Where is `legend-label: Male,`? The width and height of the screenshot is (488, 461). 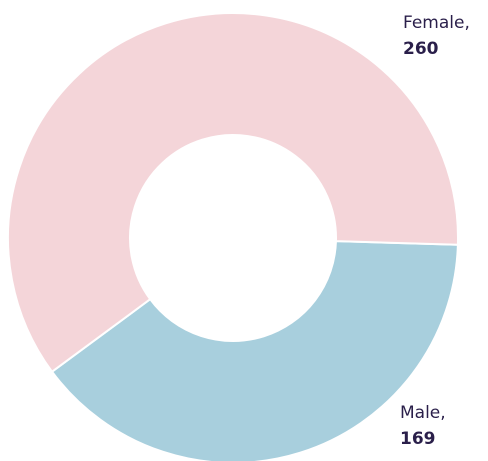 legend-label: Male, is located at coordinates (423, 413).